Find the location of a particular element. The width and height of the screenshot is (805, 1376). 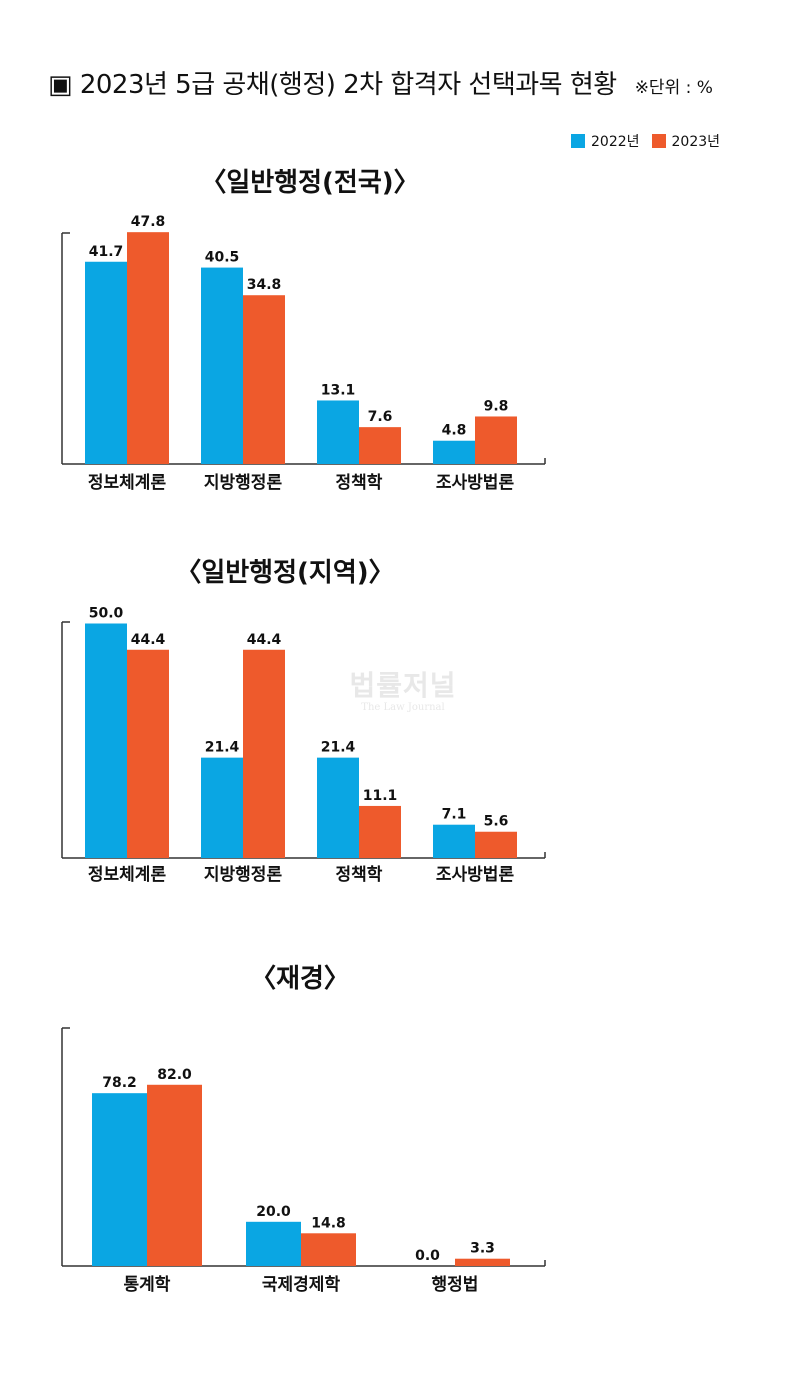

data-label: 34.8 is located at coordinates (264, 285).